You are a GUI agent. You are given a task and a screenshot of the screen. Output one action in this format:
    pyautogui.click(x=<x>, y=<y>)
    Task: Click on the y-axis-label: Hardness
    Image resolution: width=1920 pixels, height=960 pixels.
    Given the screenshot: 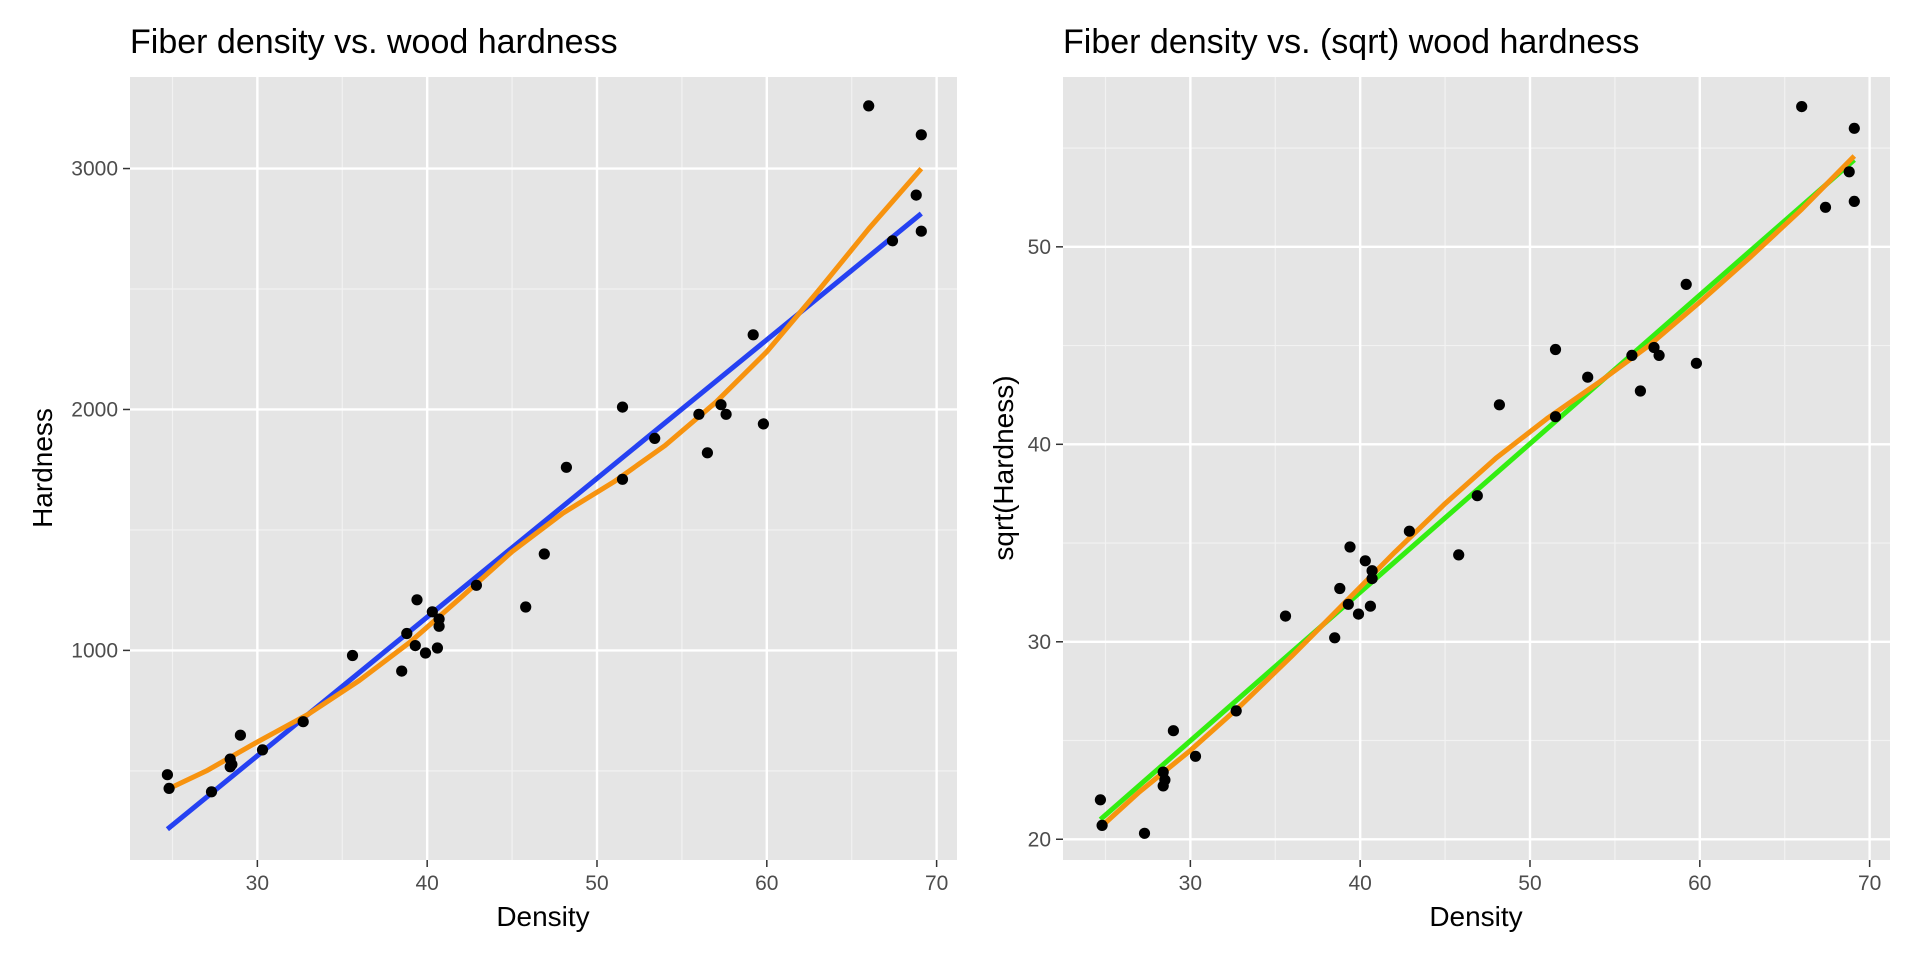 What is the action you would take?
    pyautogui.click(x=42, y=468)
    